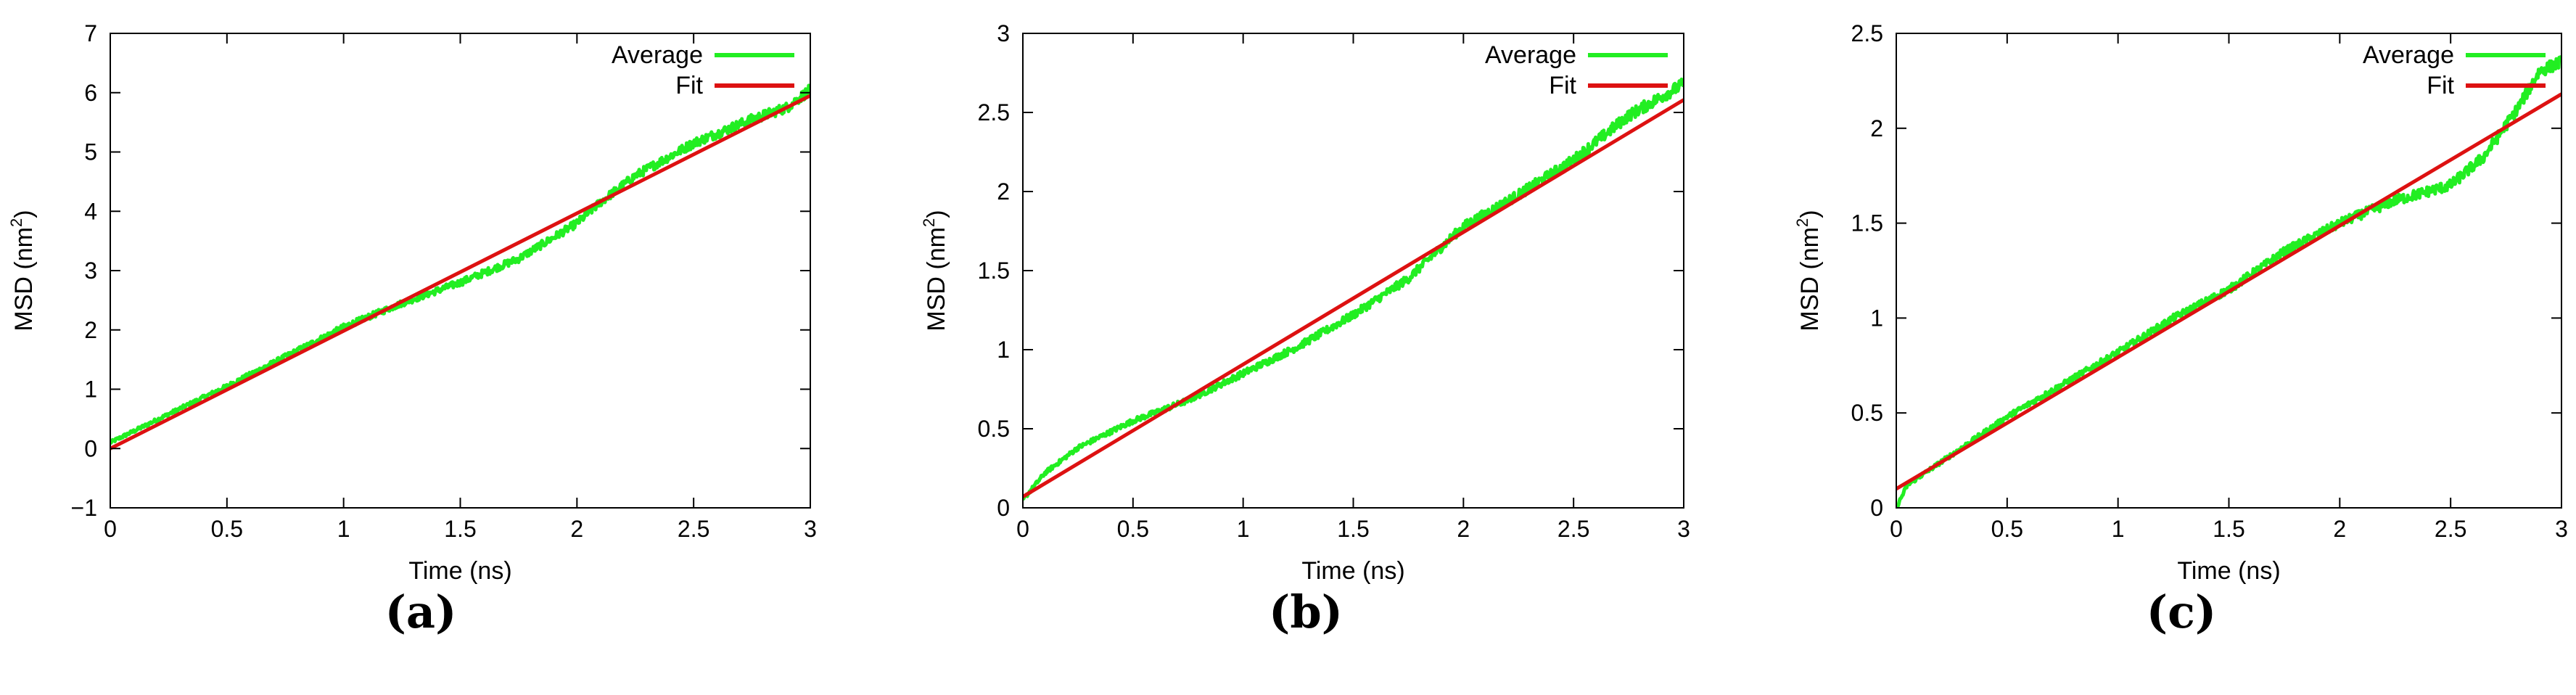 This screenshot has height=695, width=2576. I want to click on y-tick-label: 6, so click(90, 93).